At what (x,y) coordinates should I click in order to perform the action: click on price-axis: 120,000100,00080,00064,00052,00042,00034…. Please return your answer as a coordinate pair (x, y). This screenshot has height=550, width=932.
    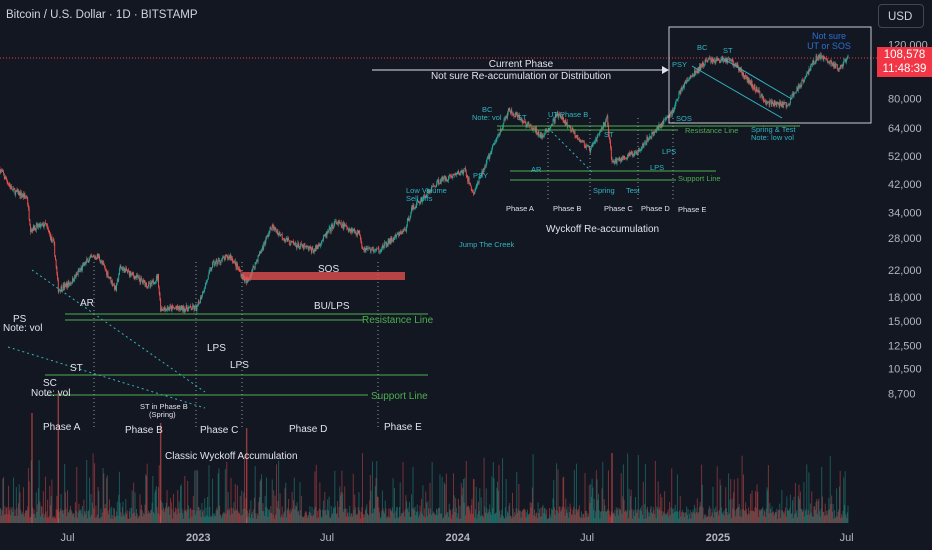
    Looking at the image, I should click on (908, 220).